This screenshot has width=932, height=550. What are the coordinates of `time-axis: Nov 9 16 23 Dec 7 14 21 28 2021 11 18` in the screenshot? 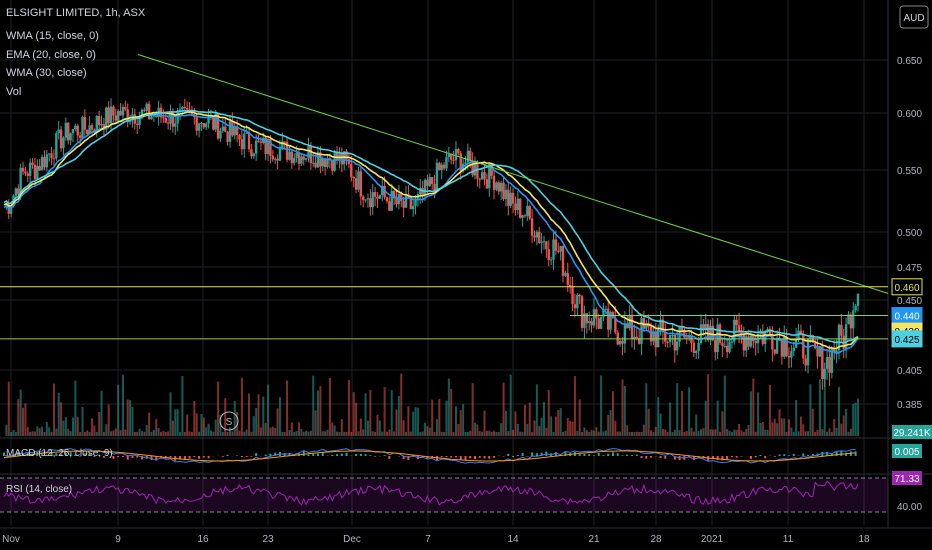 It's located at (436, 539).